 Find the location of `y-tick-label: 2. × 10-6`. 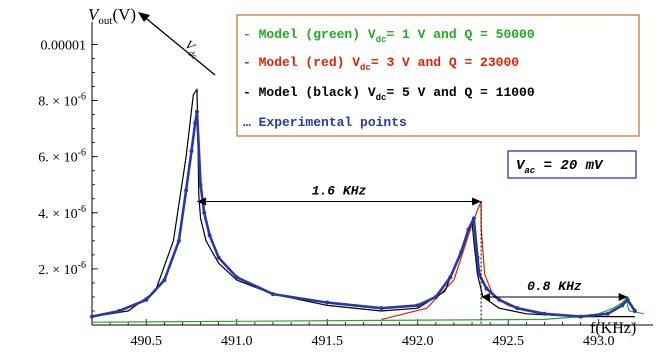

y-tick-label: 2. × 10-6 is located at coordinates (62, 269).